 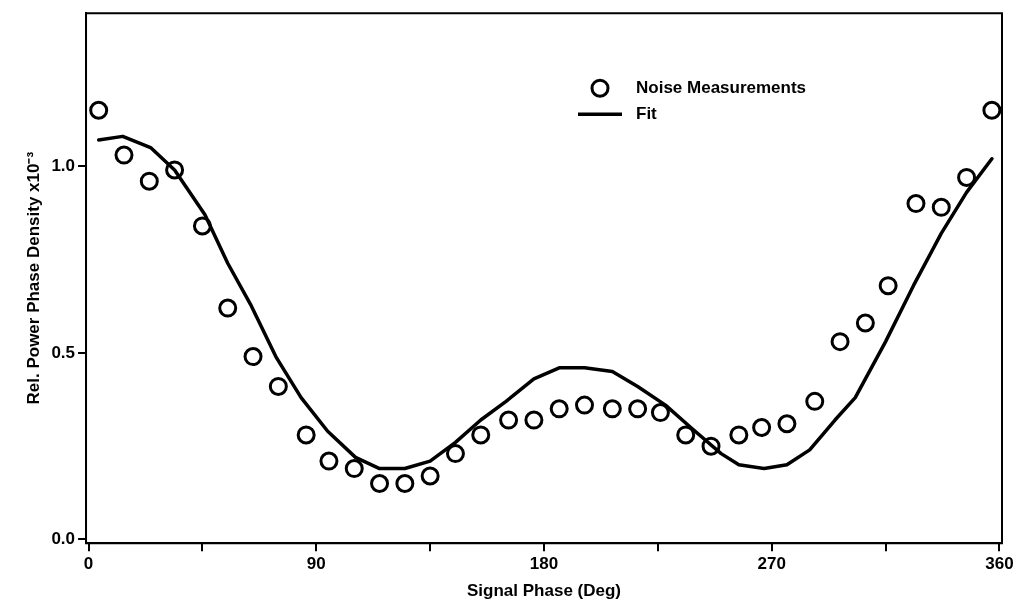 I want to click on x-tick-label: 90, so click(x=316, y=564).